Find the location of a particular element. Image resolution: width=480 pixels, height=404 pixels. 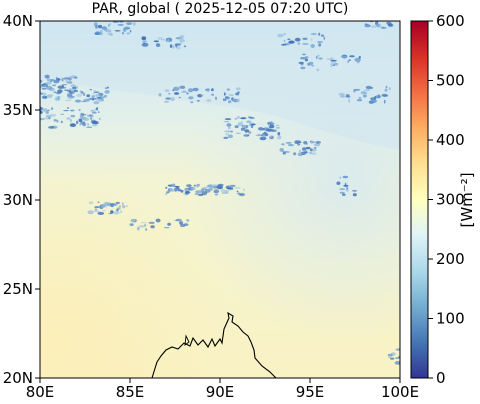

colorbar-tick-label: 100 is located at coordinates (450, 319).